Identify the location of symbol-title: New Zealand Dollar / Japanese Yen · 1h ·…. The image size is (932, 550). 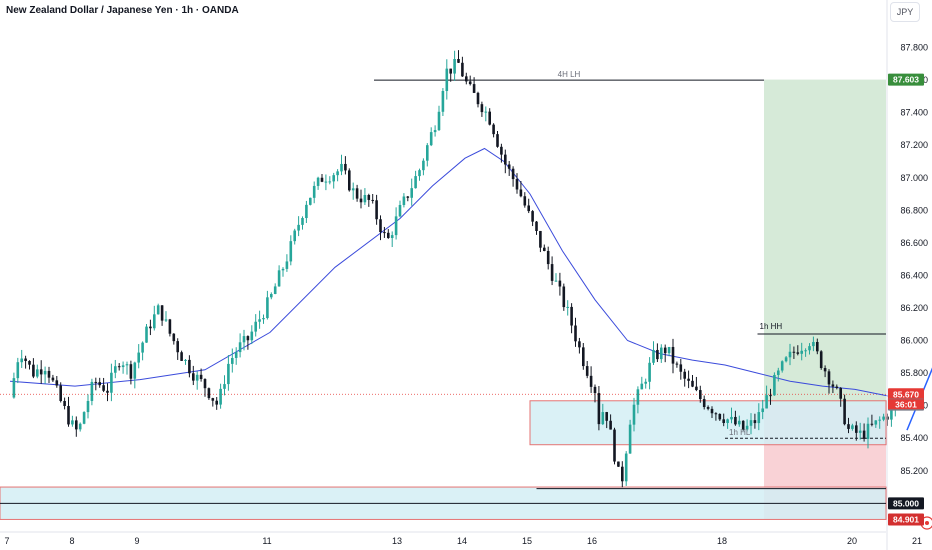
(122, 10).